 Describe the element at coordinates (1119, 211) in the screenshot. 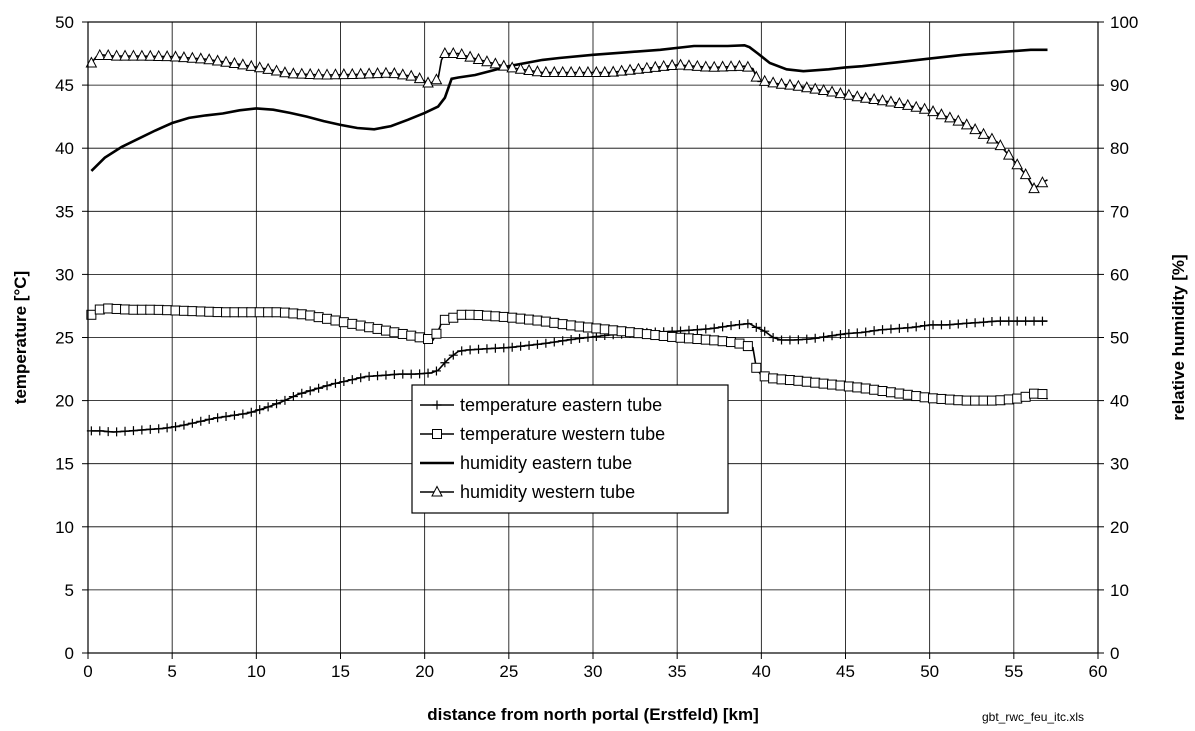

I see `y2-tick-label: 70` at that location.